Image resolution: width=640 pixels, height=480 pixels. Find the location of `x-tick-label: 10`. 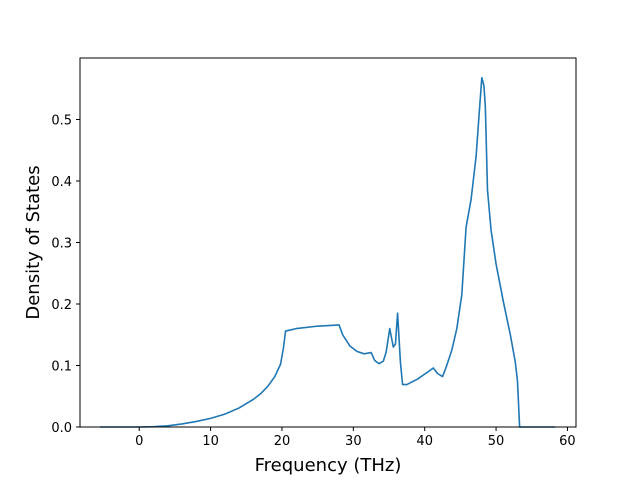

x-tick-label: 10 is located at coordinates (210, 441).